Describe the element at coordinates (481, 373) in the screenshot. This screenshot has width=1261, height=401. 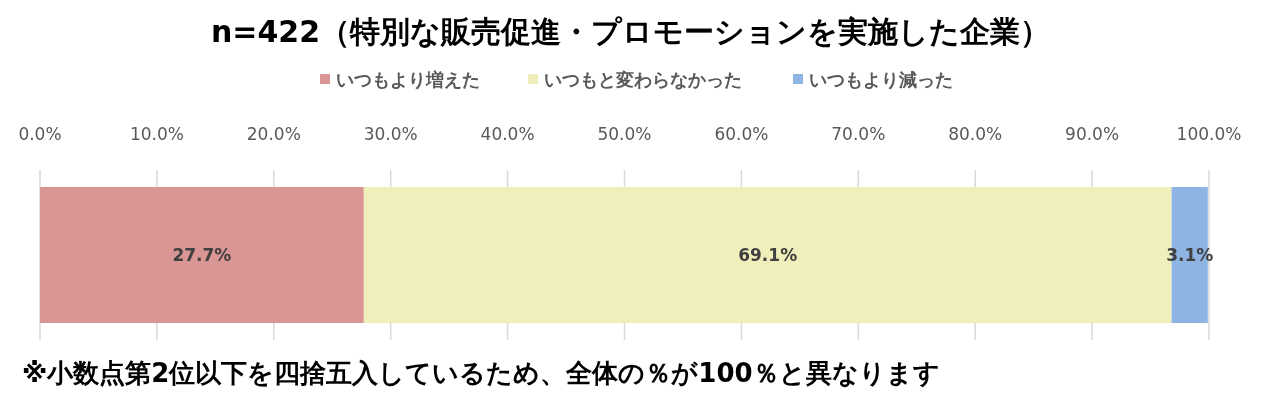
I see `text: ※小数点第2位以下を四捨五入しているため、全体の％が100％と異なります` at that location.